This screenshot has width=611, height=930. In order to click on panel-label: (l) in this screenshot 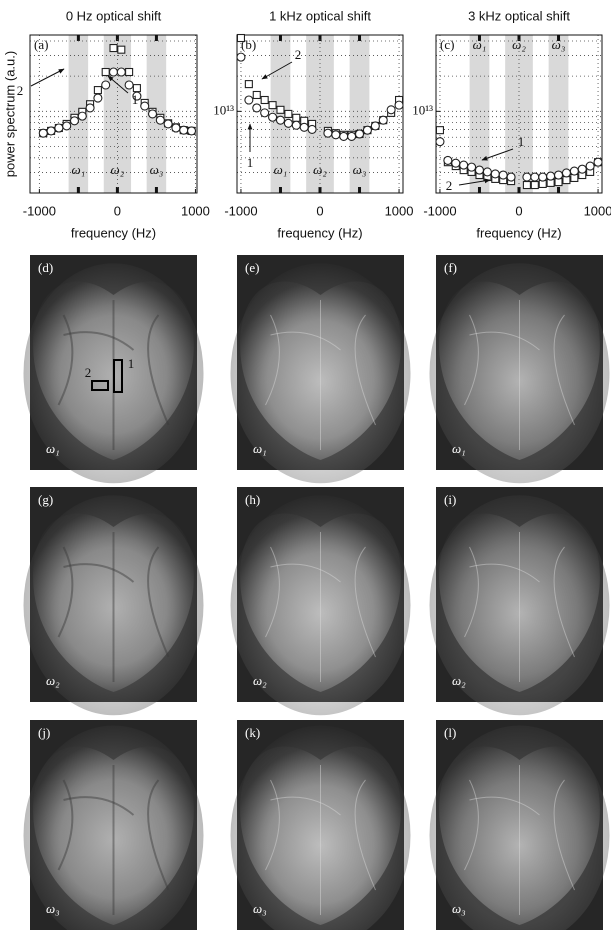, I will do `click(450, 732)`.